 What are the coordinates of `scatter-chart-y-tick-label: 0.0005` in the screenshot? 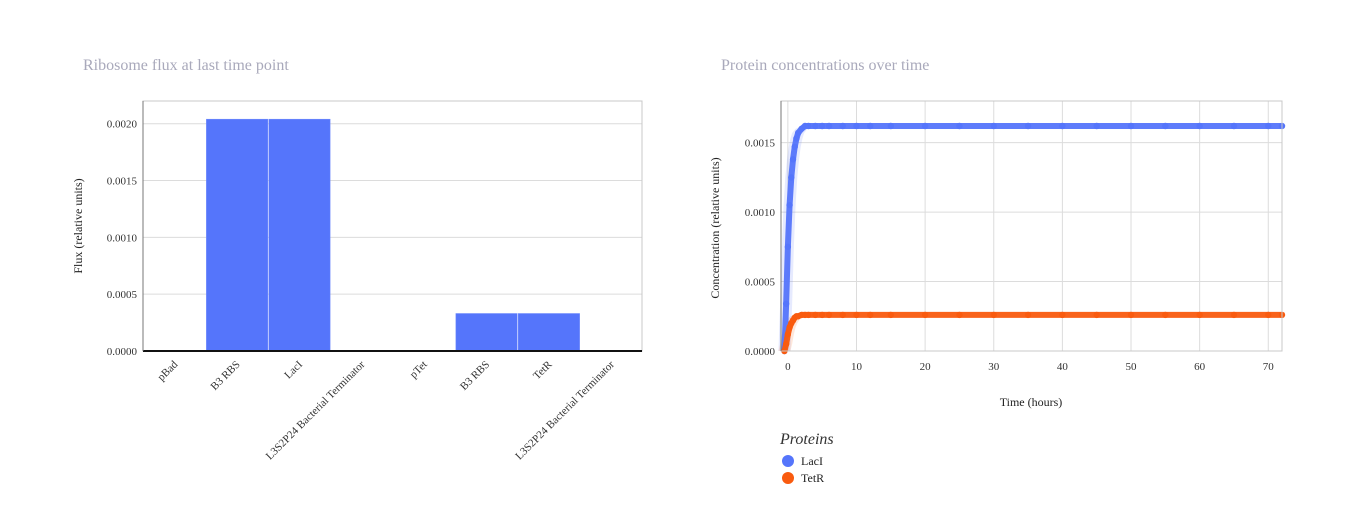 It's located at (760, 283).